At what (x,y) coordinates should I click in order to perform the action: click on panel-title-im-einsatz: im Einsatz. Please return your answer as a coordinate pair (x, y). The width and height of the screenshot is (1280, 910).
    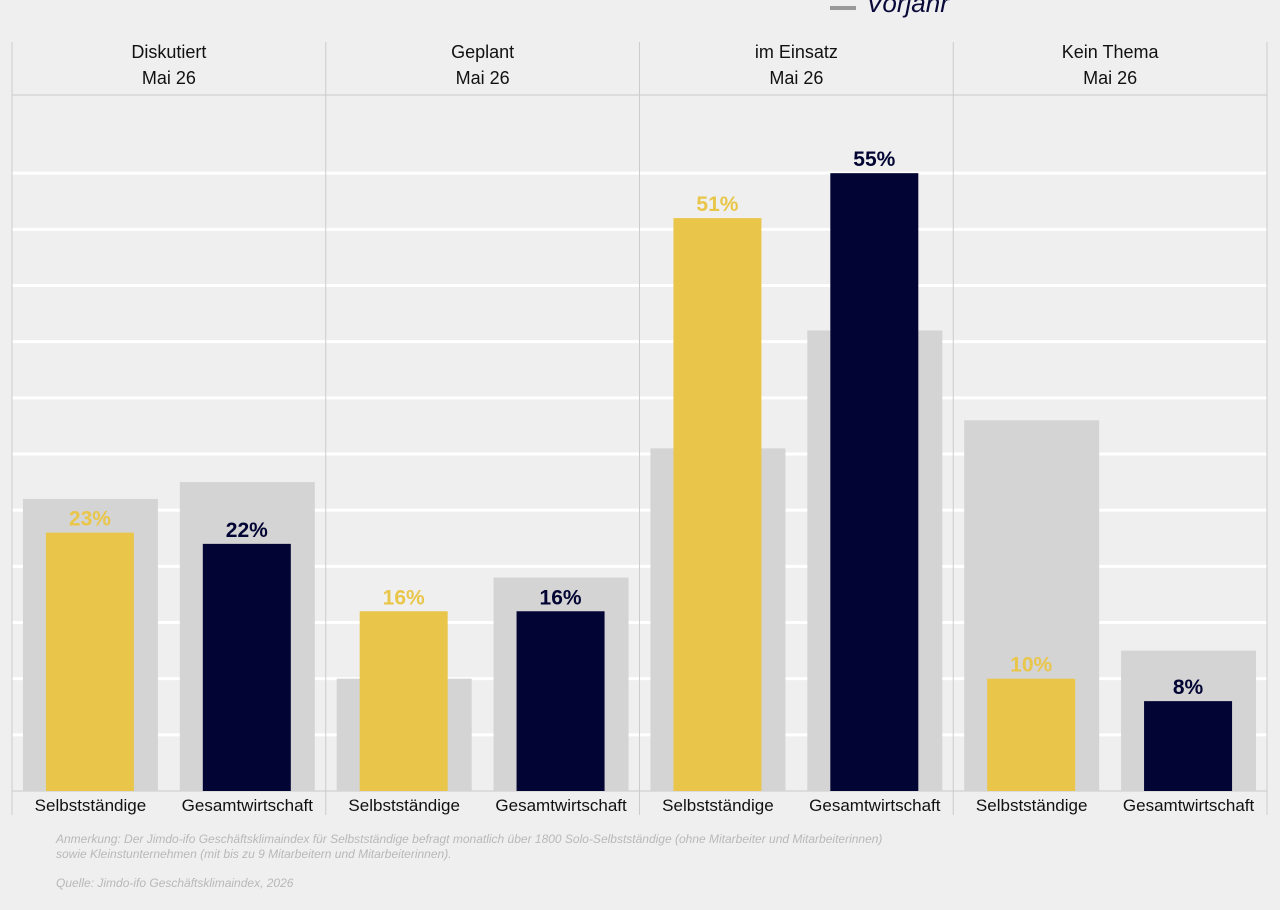
    Looking at the image, I should click on (796, 52).